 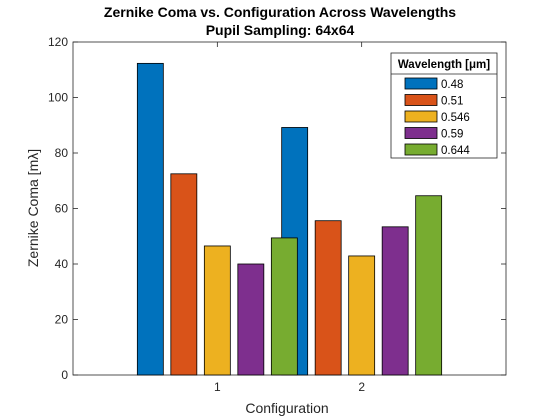 I want to click on legend-entry: 0.51, so click(x=452, y=102).